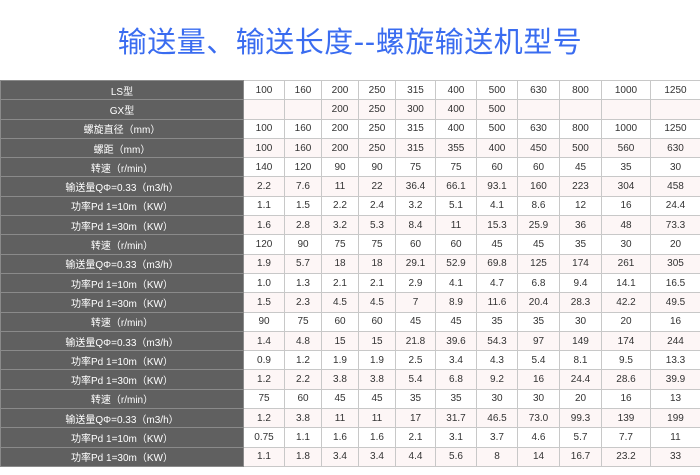 Image resolution: width=700 pixels, height=475 pixels. Describe the element at coordinates (264, 167) in the screenshot. I see `table-cell: 140` at that location.